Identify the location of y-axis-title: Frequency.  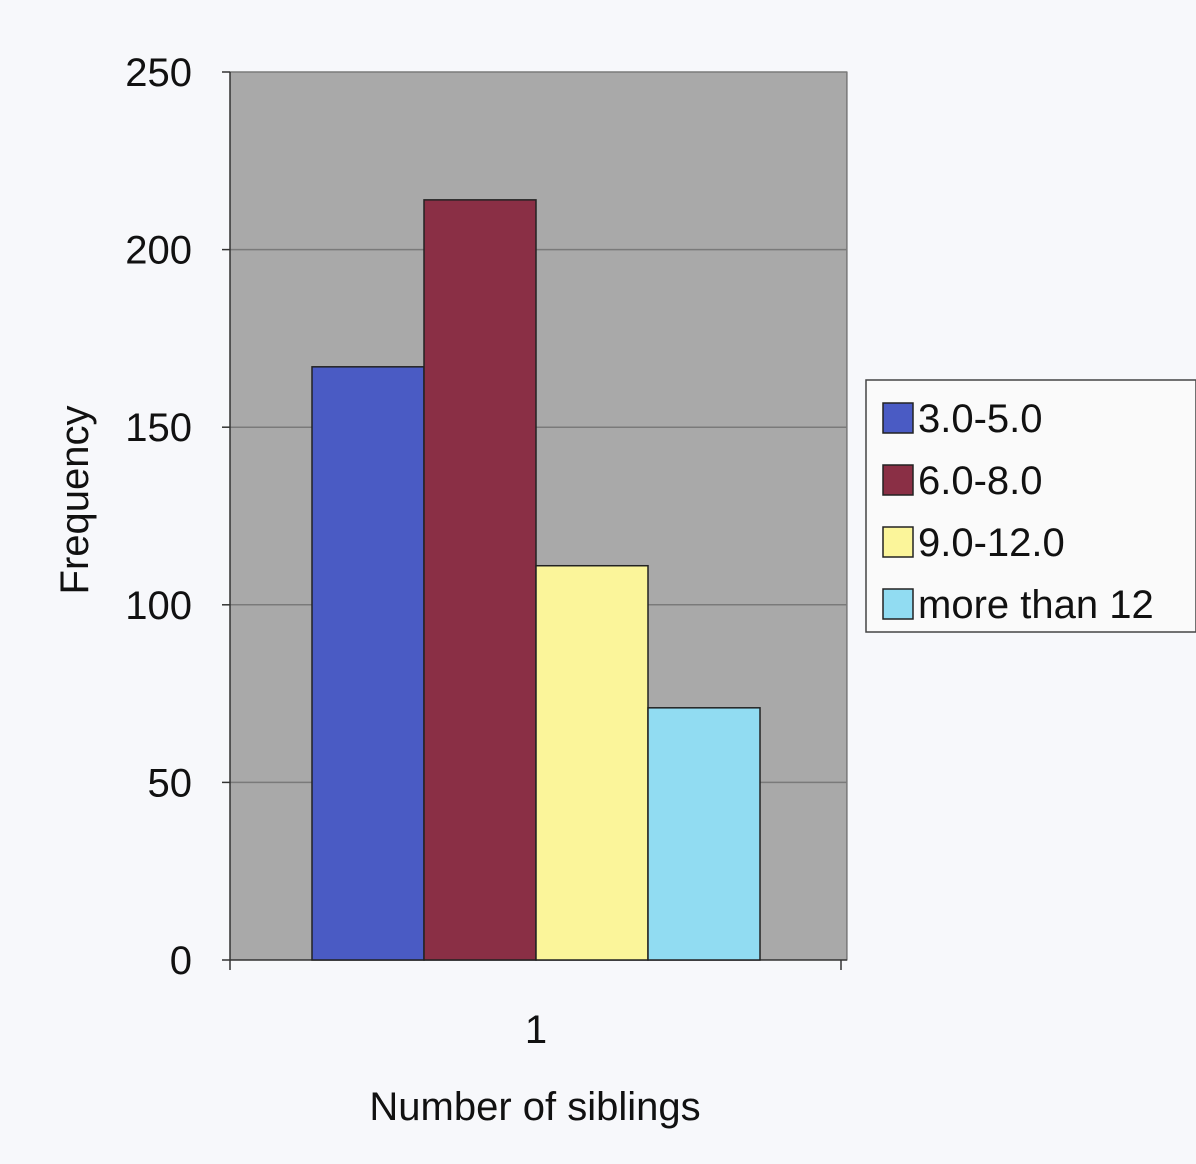
(75, 500).